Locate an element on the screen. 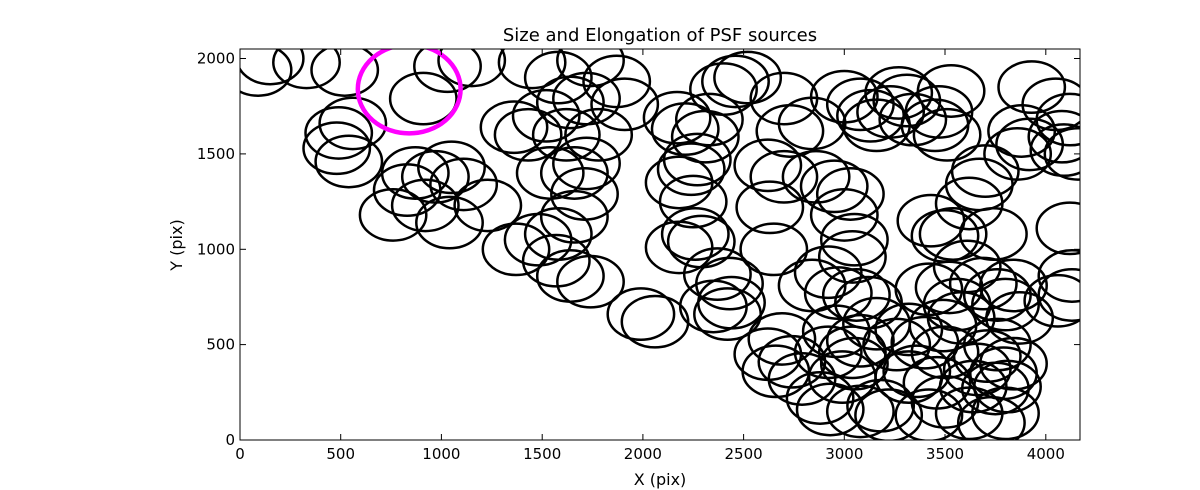 This screenshot has width=1200, height=490. y-tick-label: 1500 is located at coordinates (216, 154).